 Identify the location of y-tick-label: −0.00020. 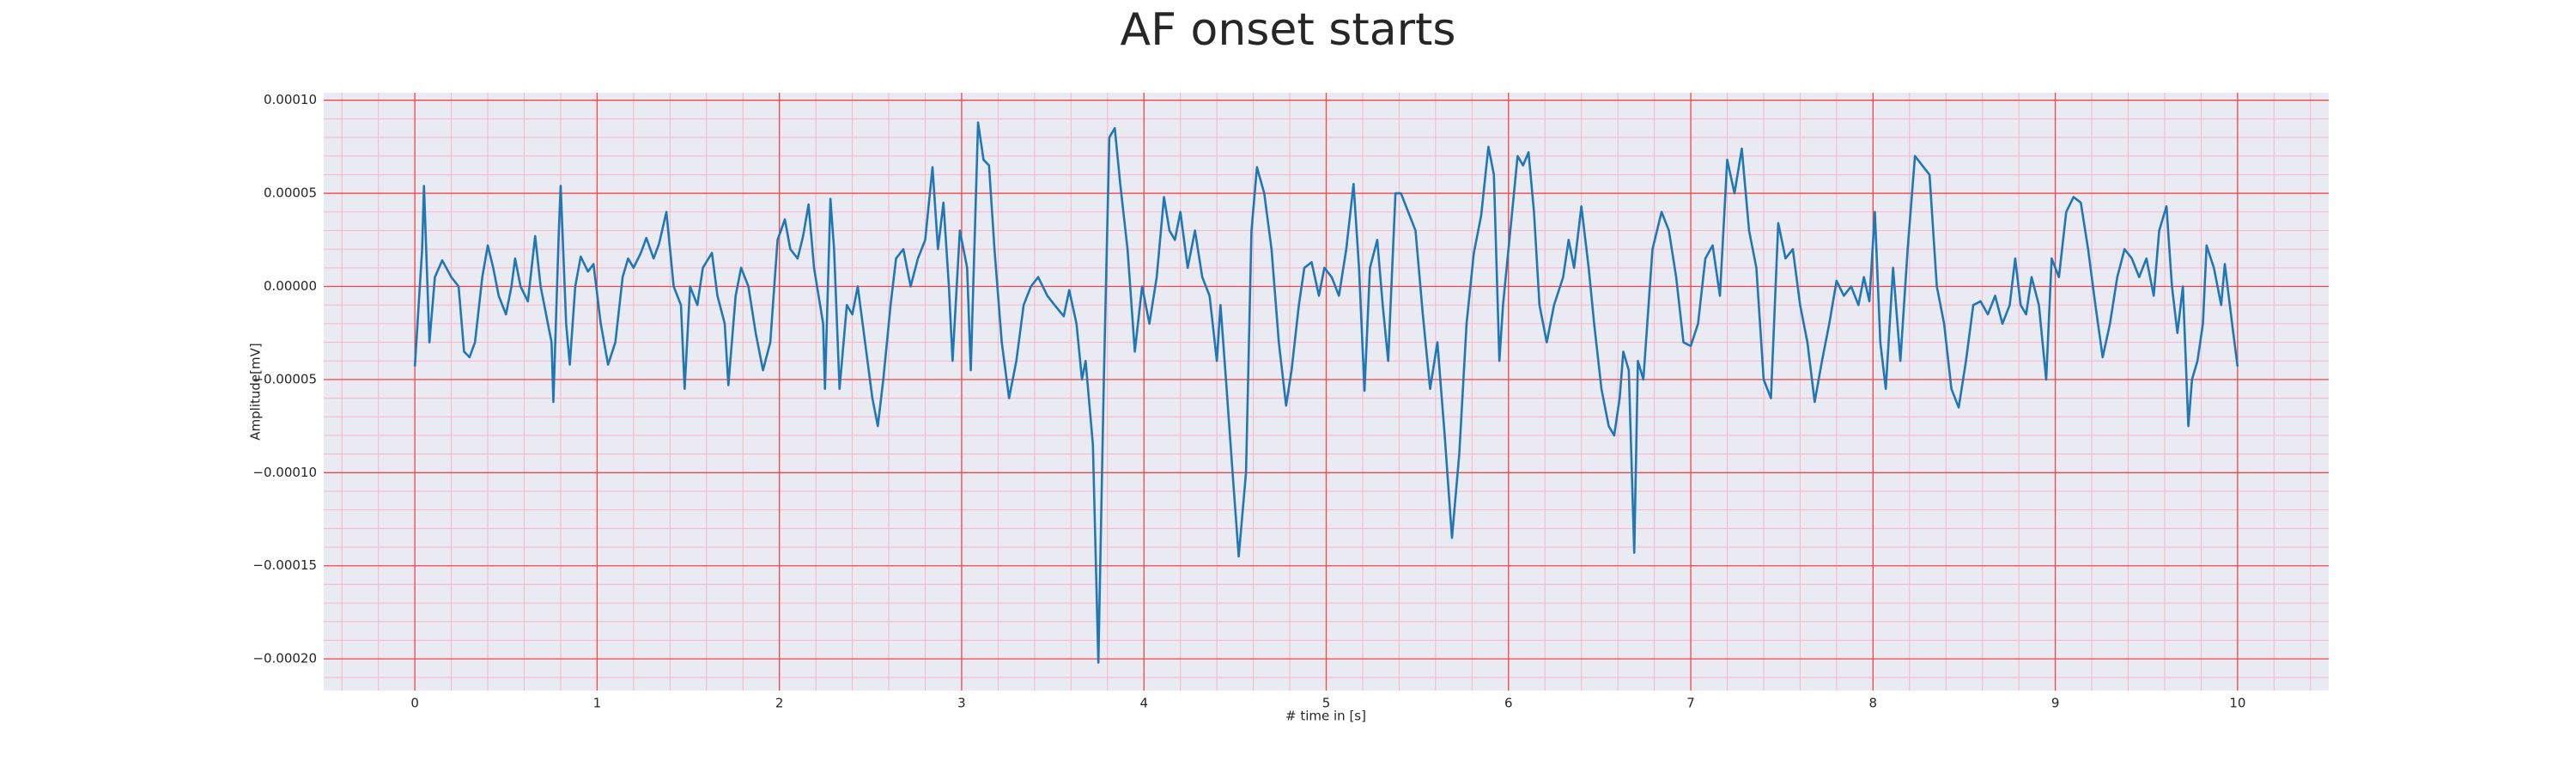
(284, 658).